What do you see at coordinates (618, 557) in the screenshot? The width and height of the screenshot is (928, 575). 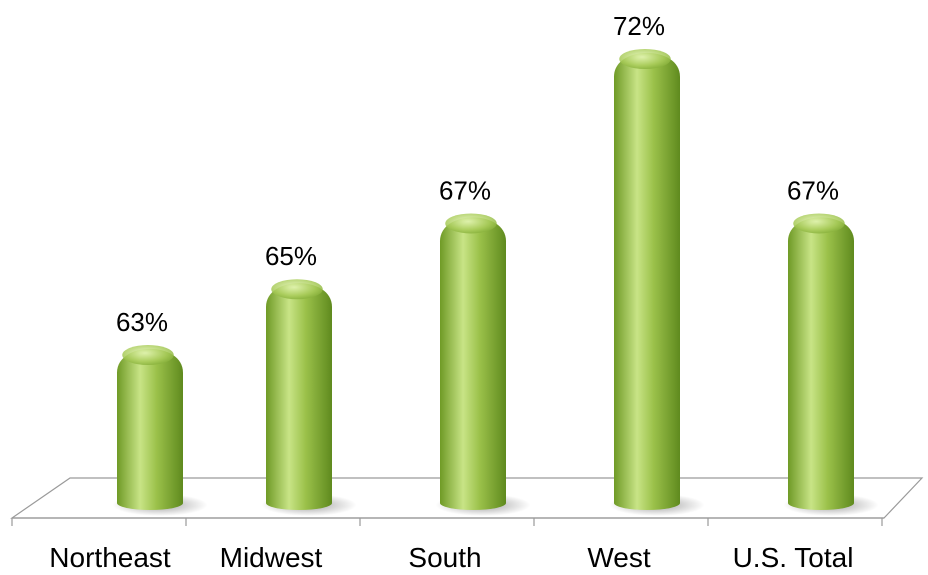 I see `x-tick-label: West` at bounding box center [618, 557].